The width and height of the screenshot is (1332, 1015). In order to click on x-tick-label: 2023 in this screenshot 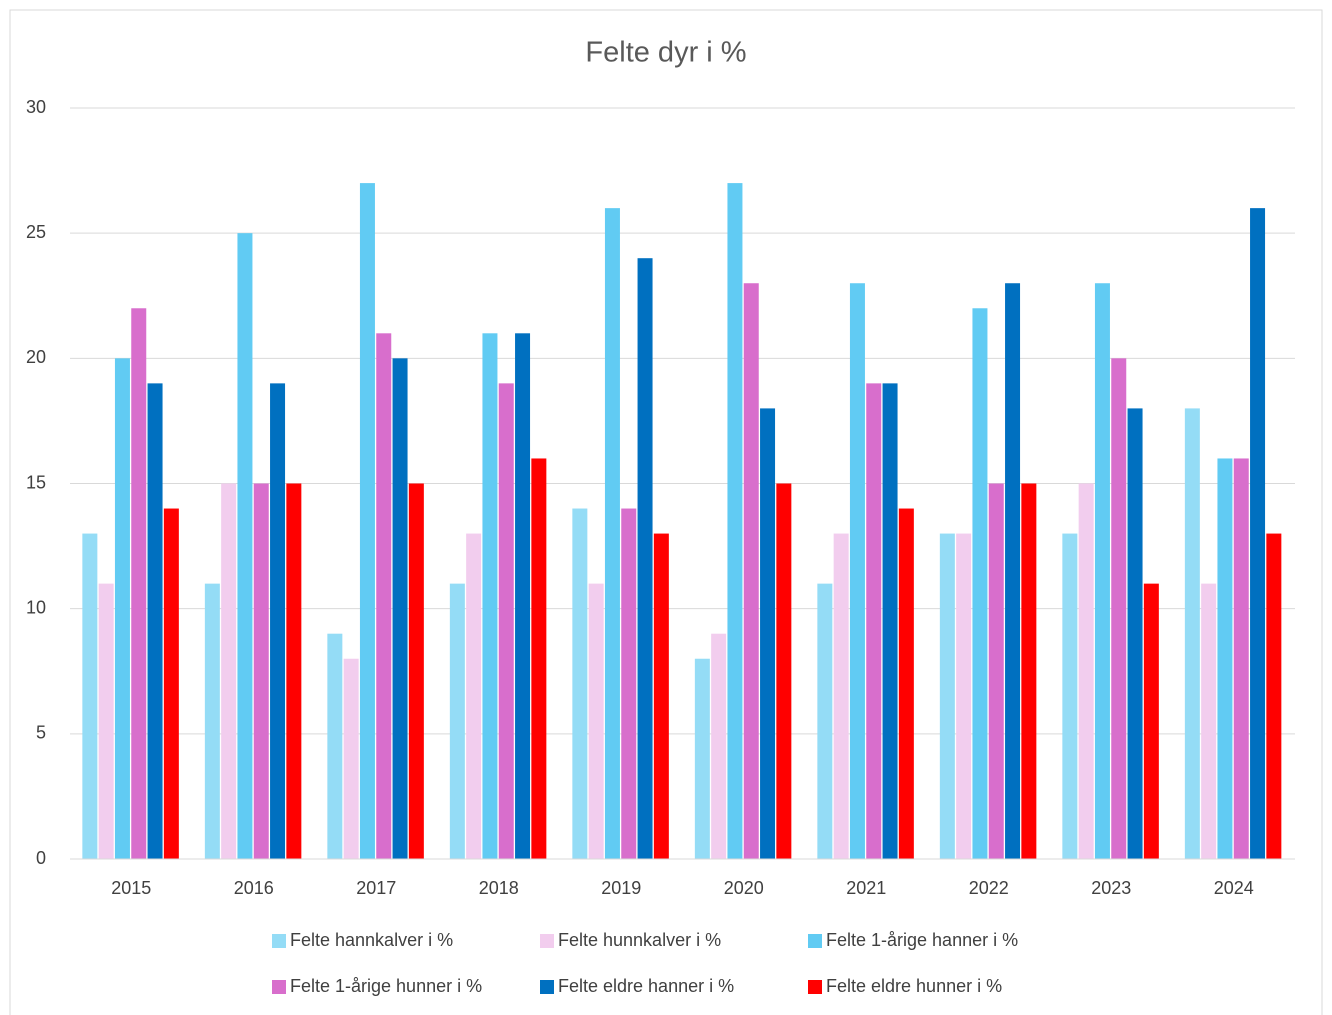, I will do `click(1111, 888)`.